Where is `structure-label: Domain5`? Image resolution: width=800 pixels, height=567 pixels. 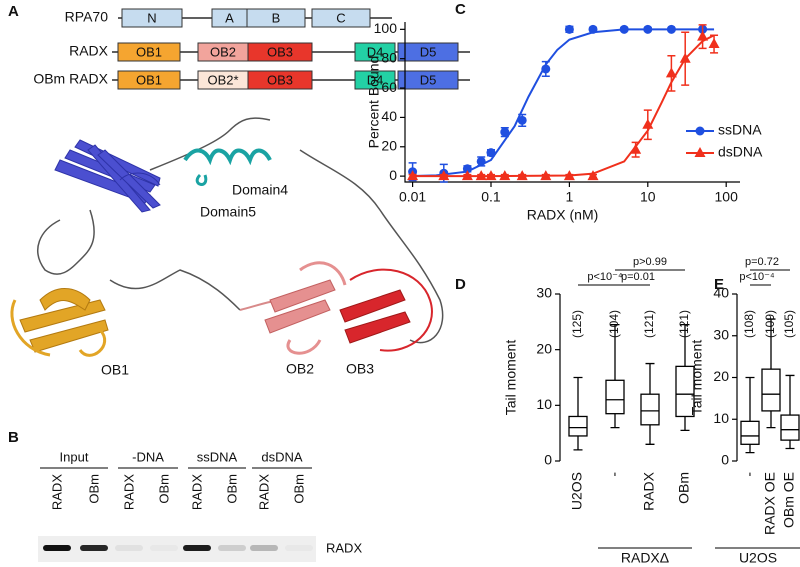
structure-label: Domain5 is located at coordinates (228, 212).